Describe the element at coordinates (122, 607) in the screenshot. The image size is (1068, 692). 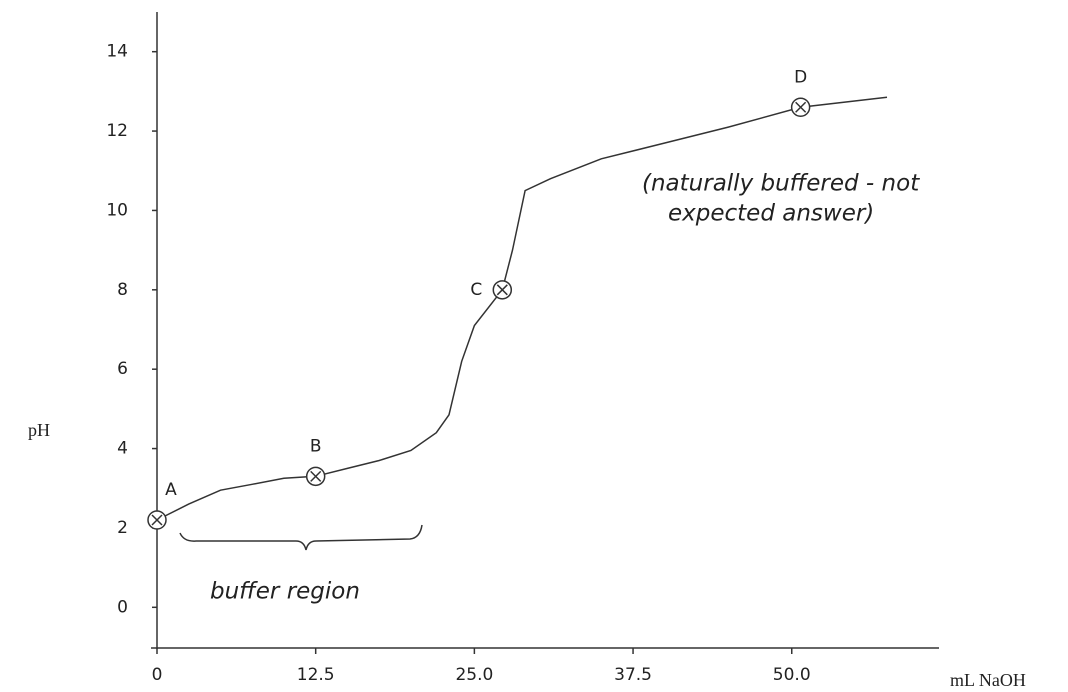
I see `y-tick-label: 0` at that location.